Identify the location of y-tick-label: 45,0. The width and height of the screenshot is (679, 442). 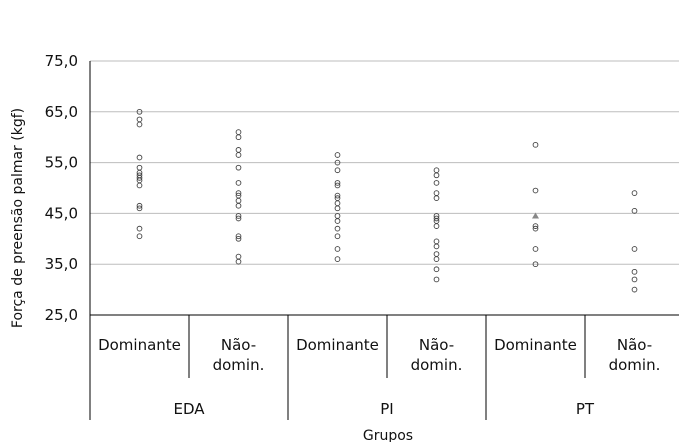
(61, 213).